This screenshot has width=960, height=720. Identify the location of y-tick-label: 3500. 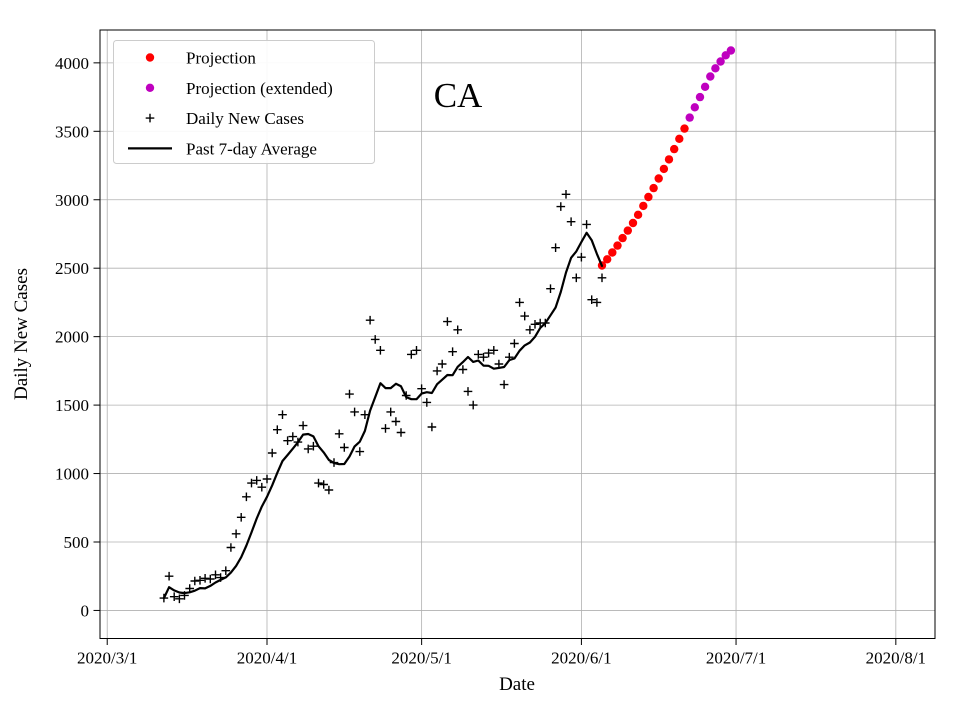
(72, 131).